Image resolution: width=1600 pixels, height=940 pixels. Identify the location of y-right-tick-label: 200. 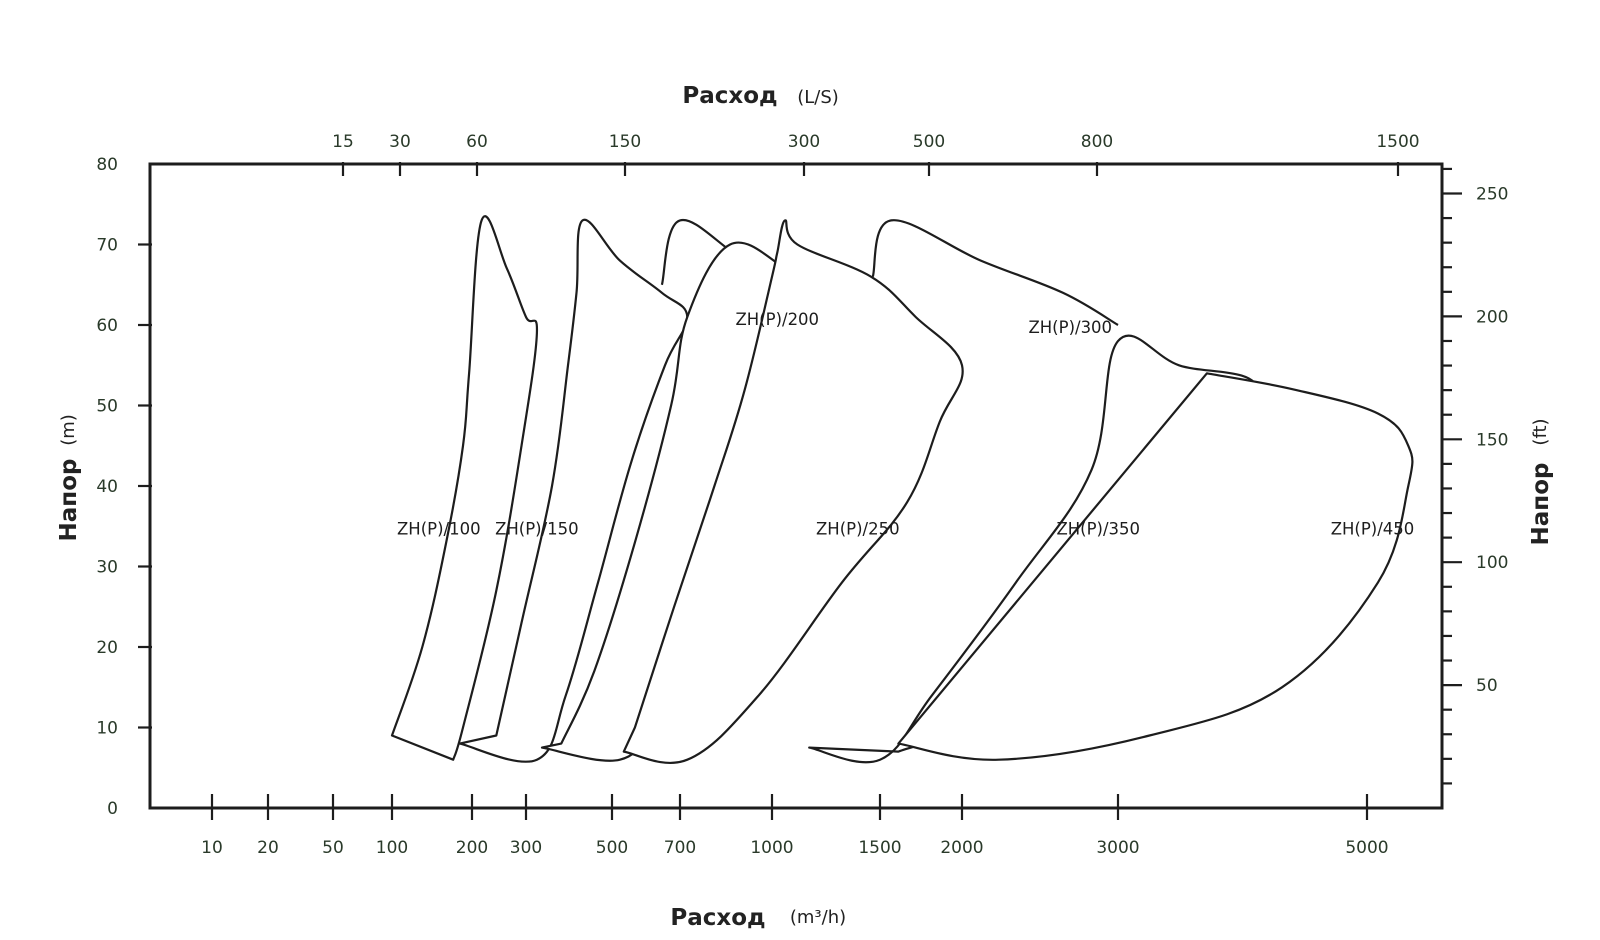
(1492, 317).